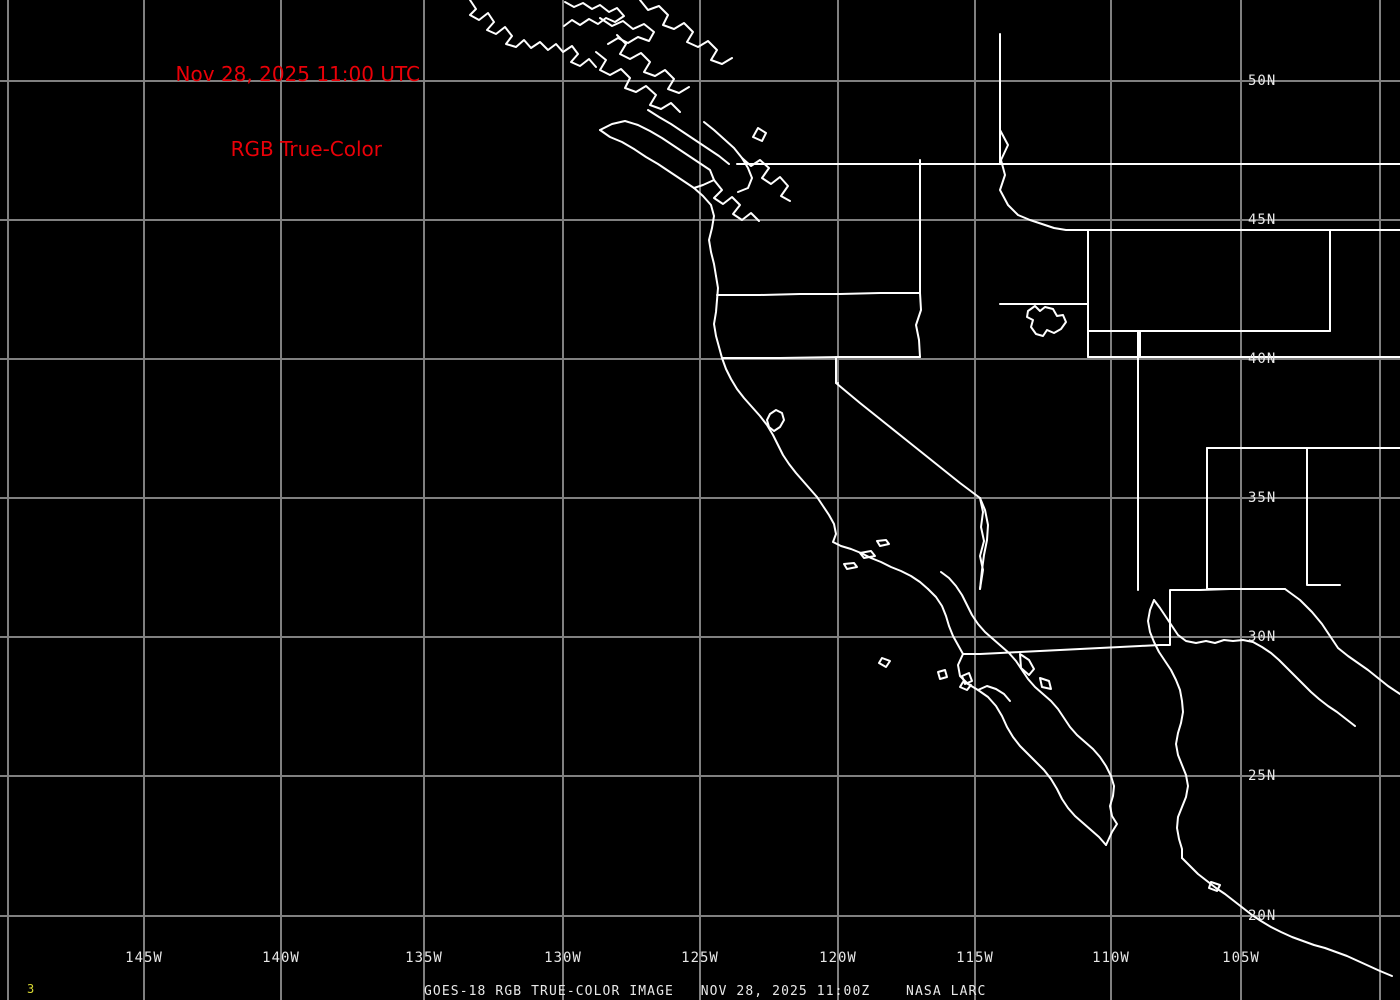 This screenshot has width=1400, height=1000. What do you see at coordinates (1044, 180) in the screenshot?
I see `border-id-mt-divide` at bounding box center [1044, 180].